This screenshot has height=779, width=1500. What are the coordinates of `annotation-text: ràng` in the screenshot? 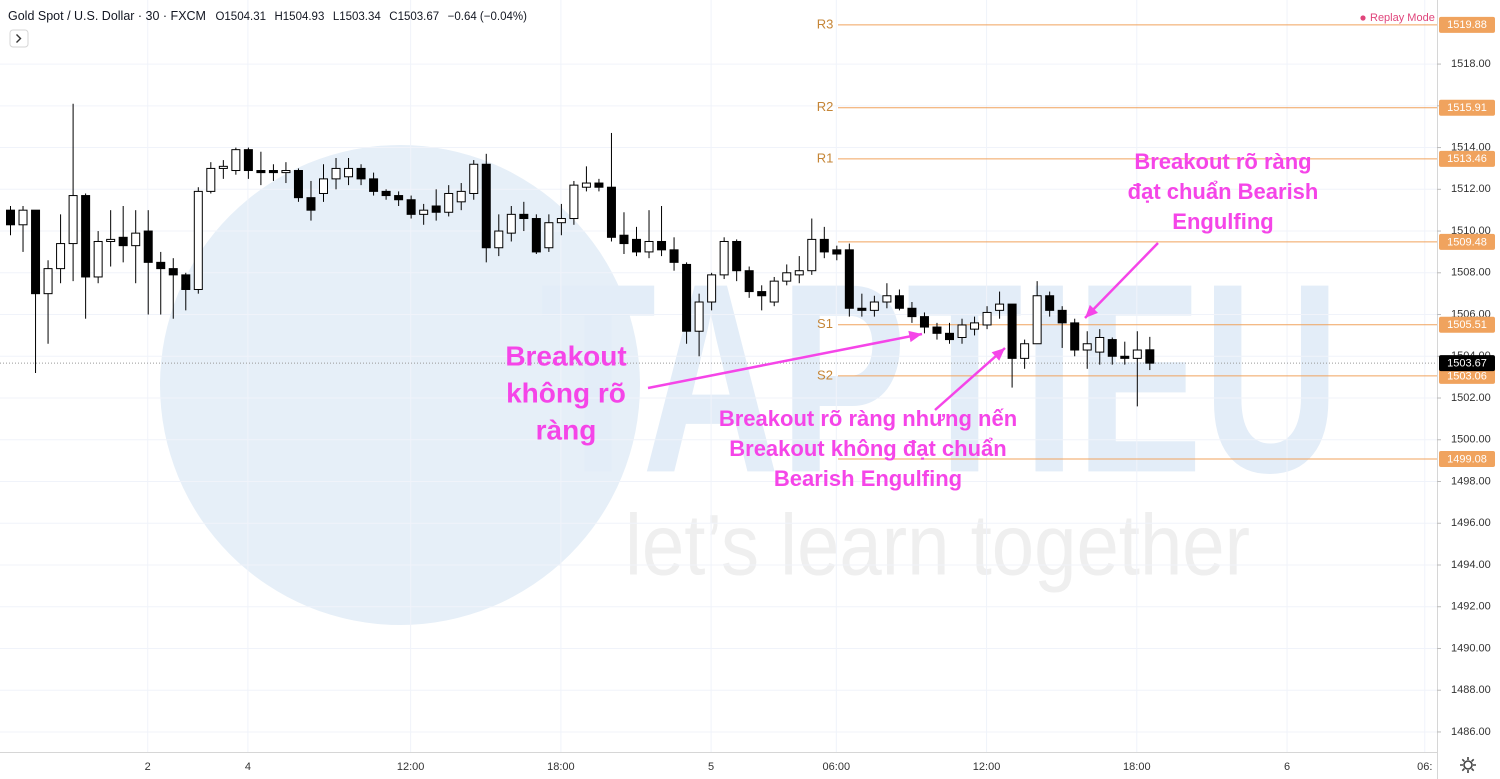 It's located at (566, 429).